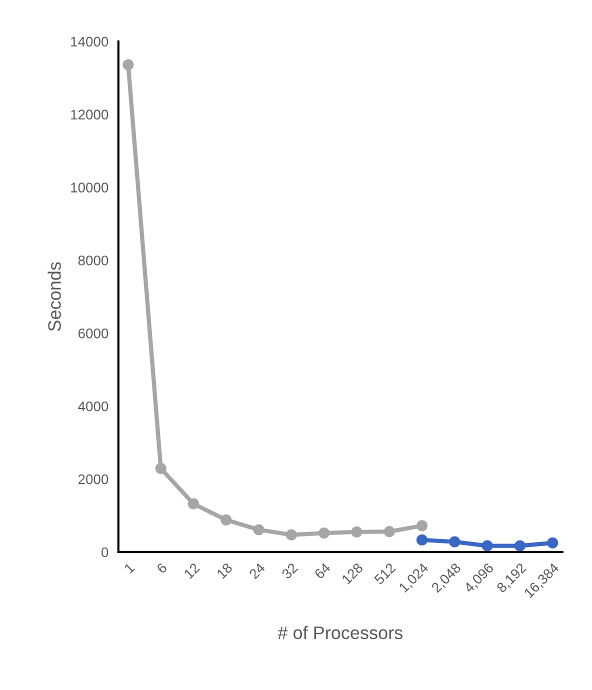  I want to click on y-tick-label: 2000, so click(93, 479).